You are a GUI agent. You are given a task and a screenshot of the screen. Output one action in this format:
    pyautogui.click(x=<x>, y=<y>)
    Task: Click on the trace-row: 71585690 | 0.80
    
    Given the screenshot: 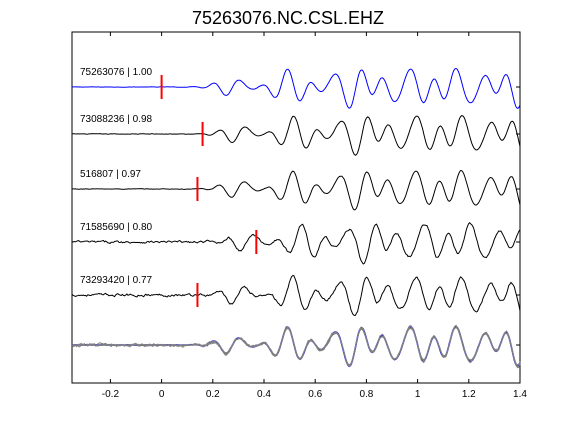 What is the action you would take?
    pyautogui.click(x=296, y=243)
    